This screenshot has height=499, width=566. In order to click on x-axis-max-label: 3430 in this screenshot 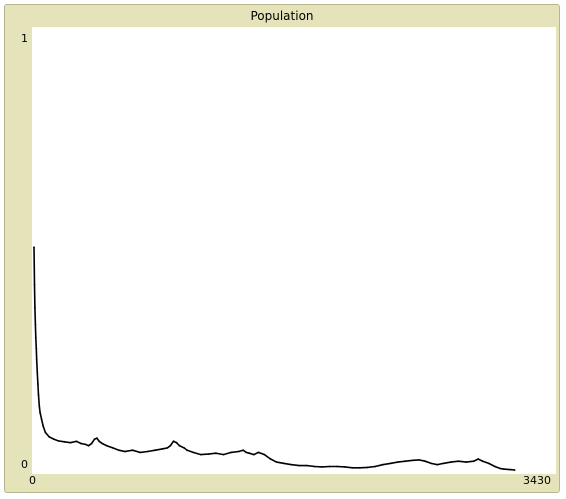, I will do `click(537, 480)`.